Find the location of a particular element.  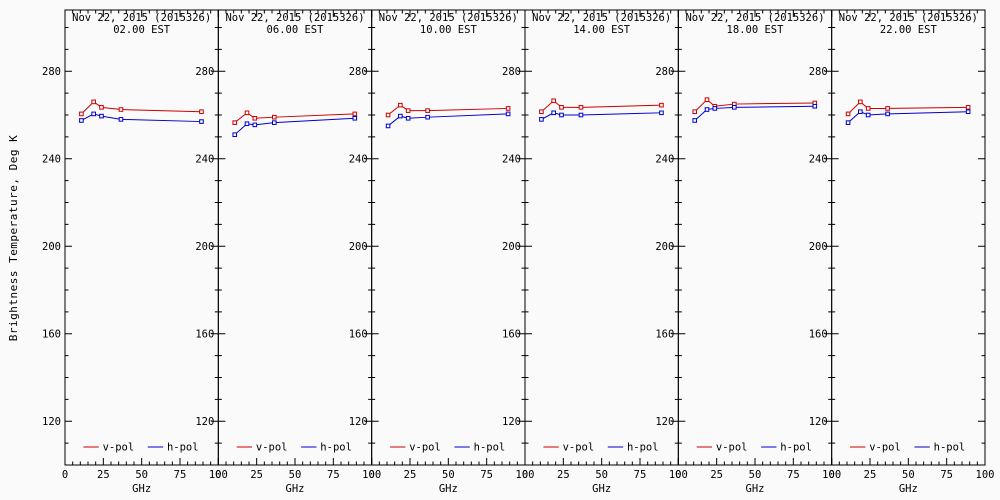

panel-subtitle: 22.00 EST is located at coordinates (909, 30).